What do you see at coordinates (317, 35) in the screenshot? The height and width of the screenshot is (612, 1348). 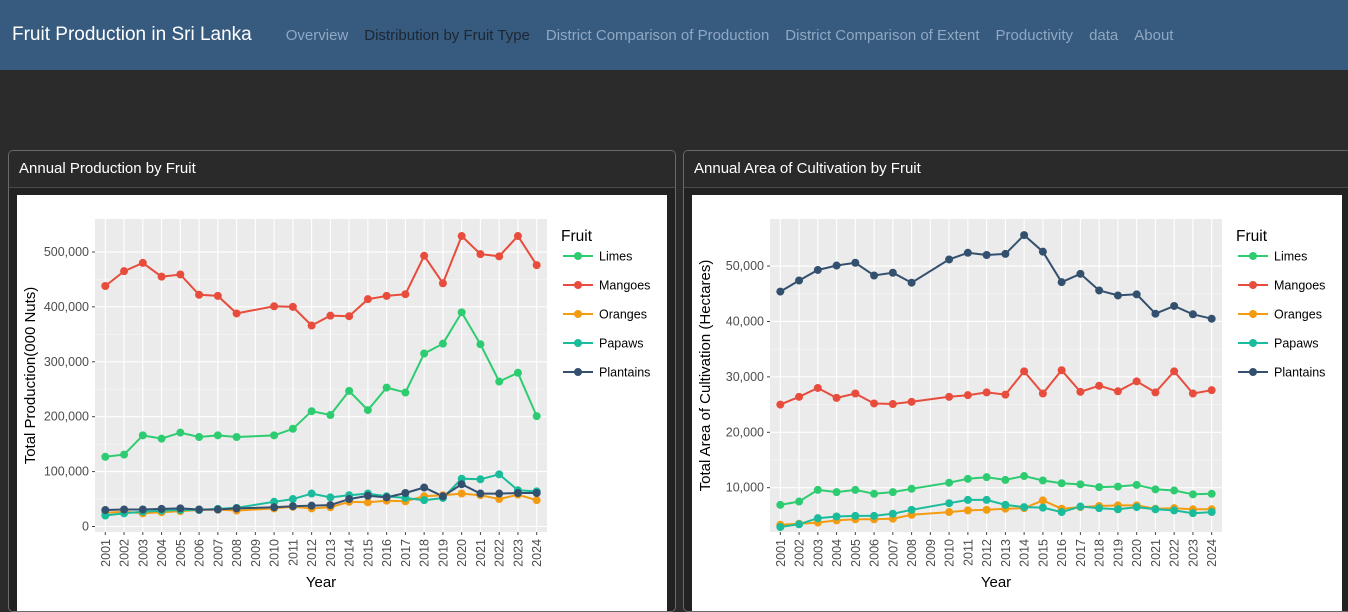 I see `nav-tab-overview: Overview` at bounding box center [317, 35].